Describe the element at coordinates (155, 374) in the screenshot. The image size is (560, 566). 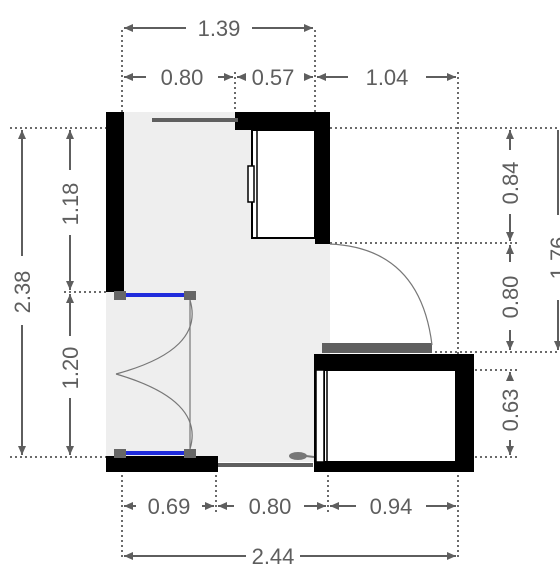
I see `windows` at that location.